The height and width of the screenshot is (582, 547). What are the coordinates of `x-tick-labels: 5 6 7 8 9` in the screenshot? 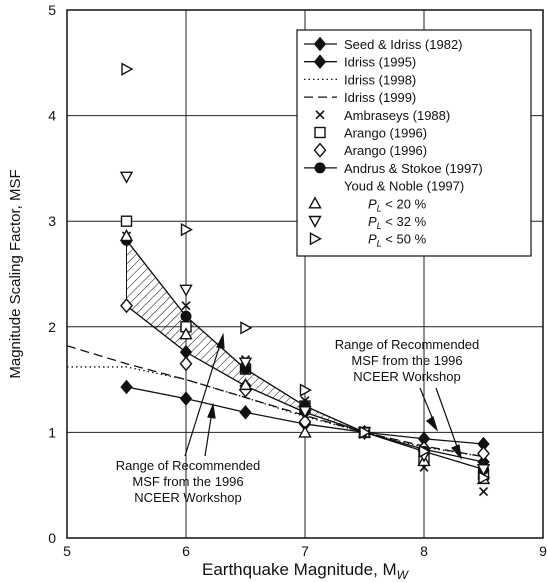 It's located at (305, 551).